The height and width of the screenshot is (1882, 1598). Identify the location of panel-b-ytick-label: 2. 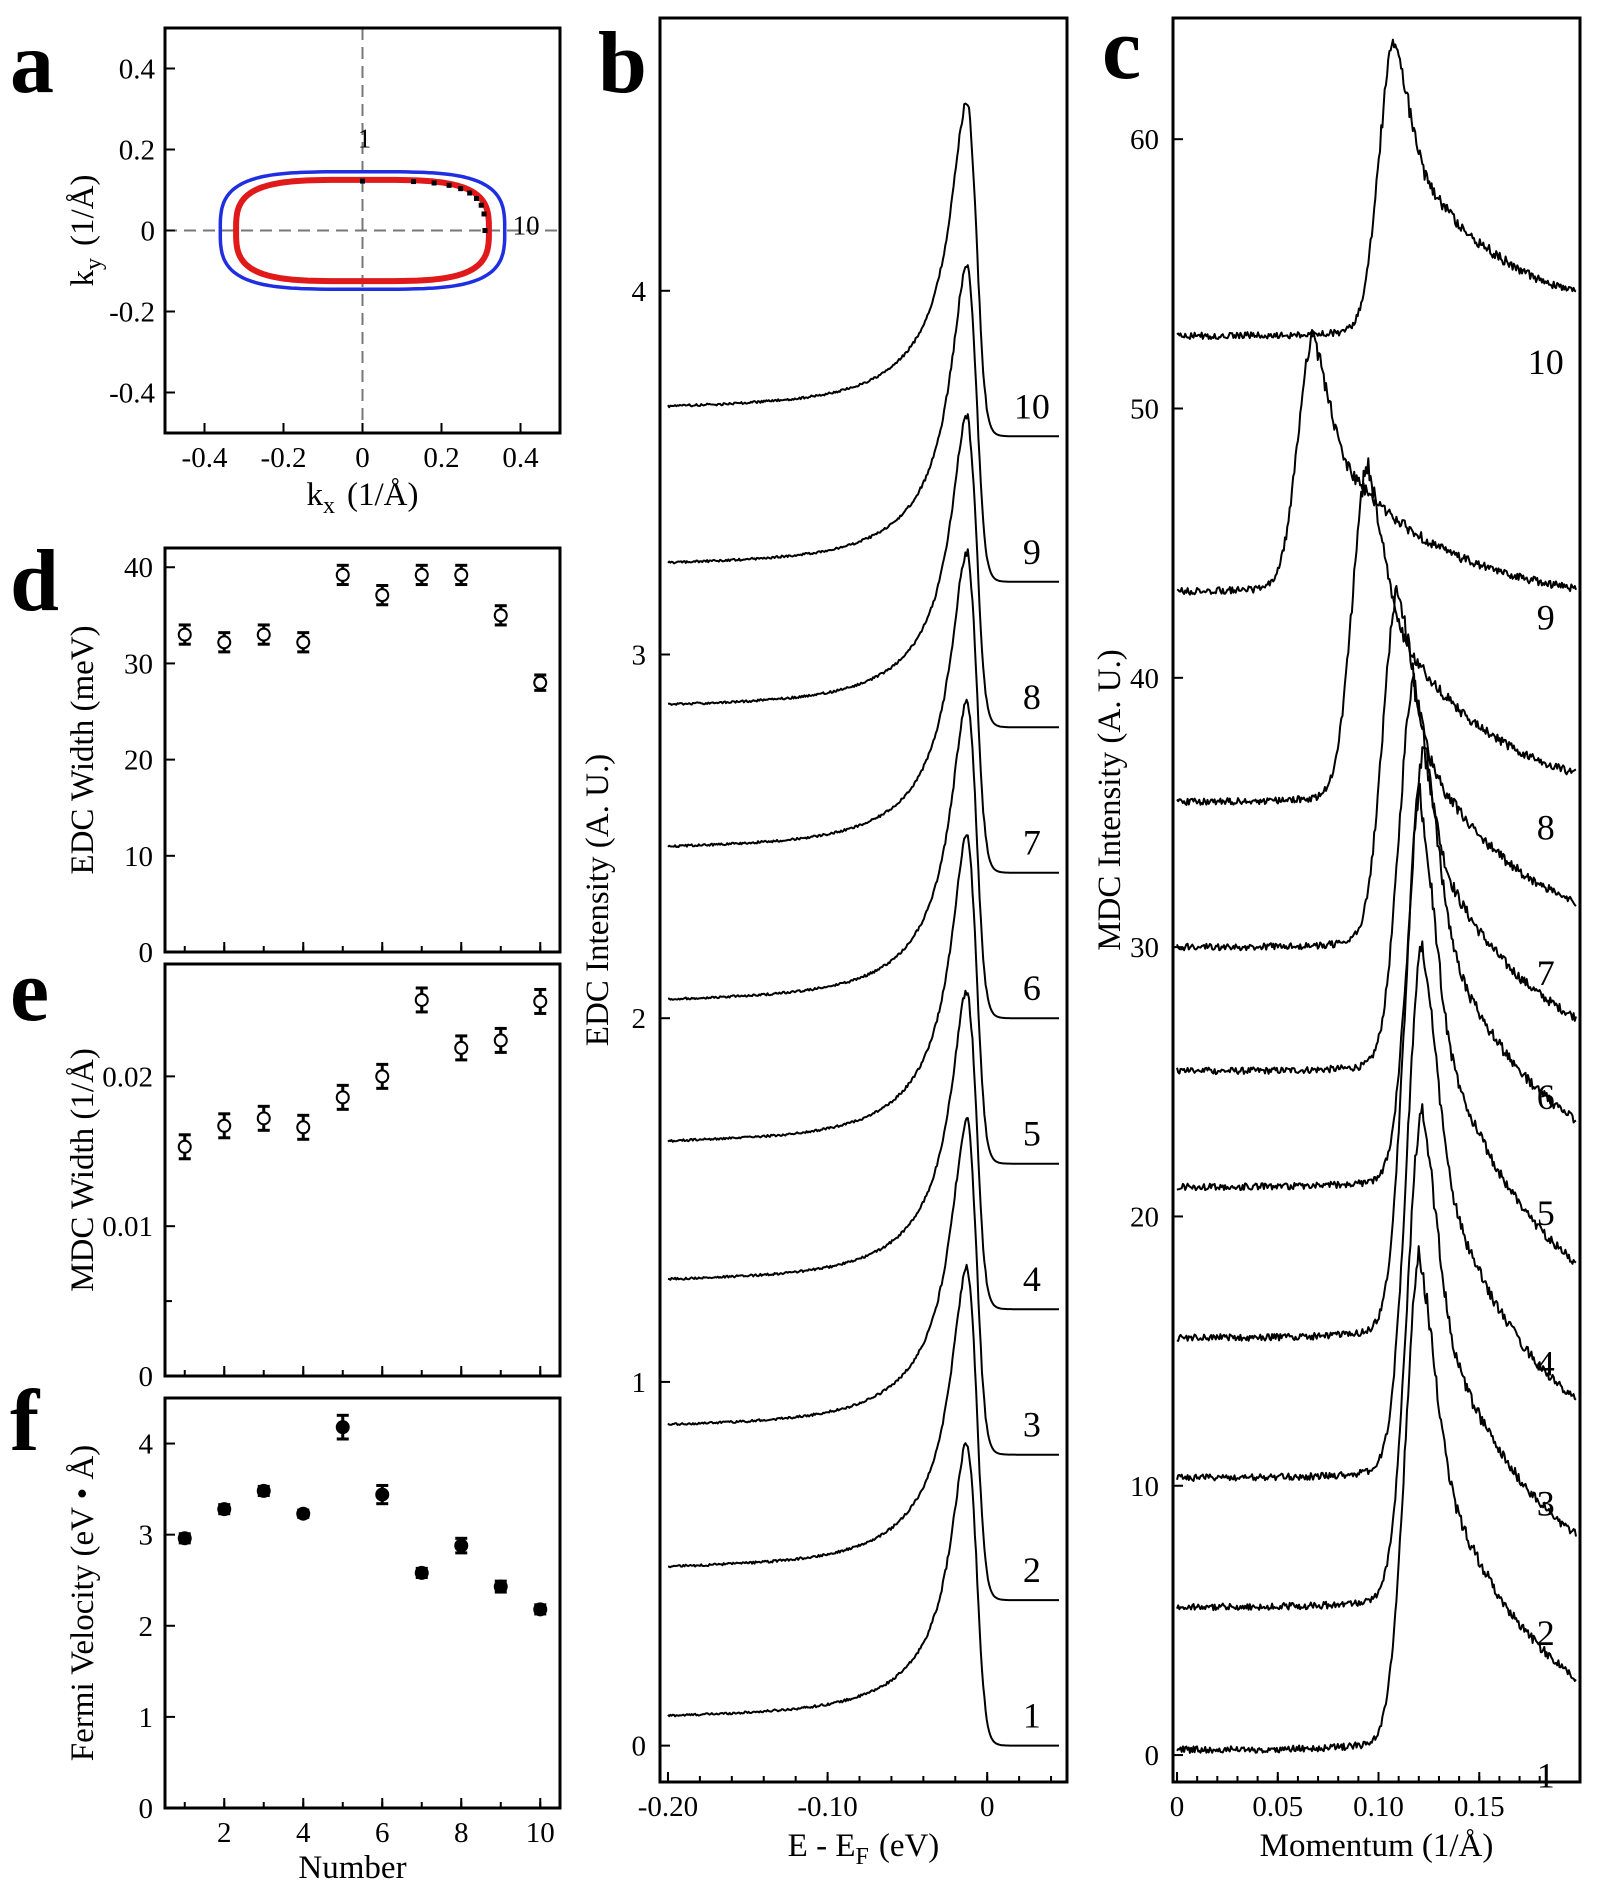
(639, 1019).